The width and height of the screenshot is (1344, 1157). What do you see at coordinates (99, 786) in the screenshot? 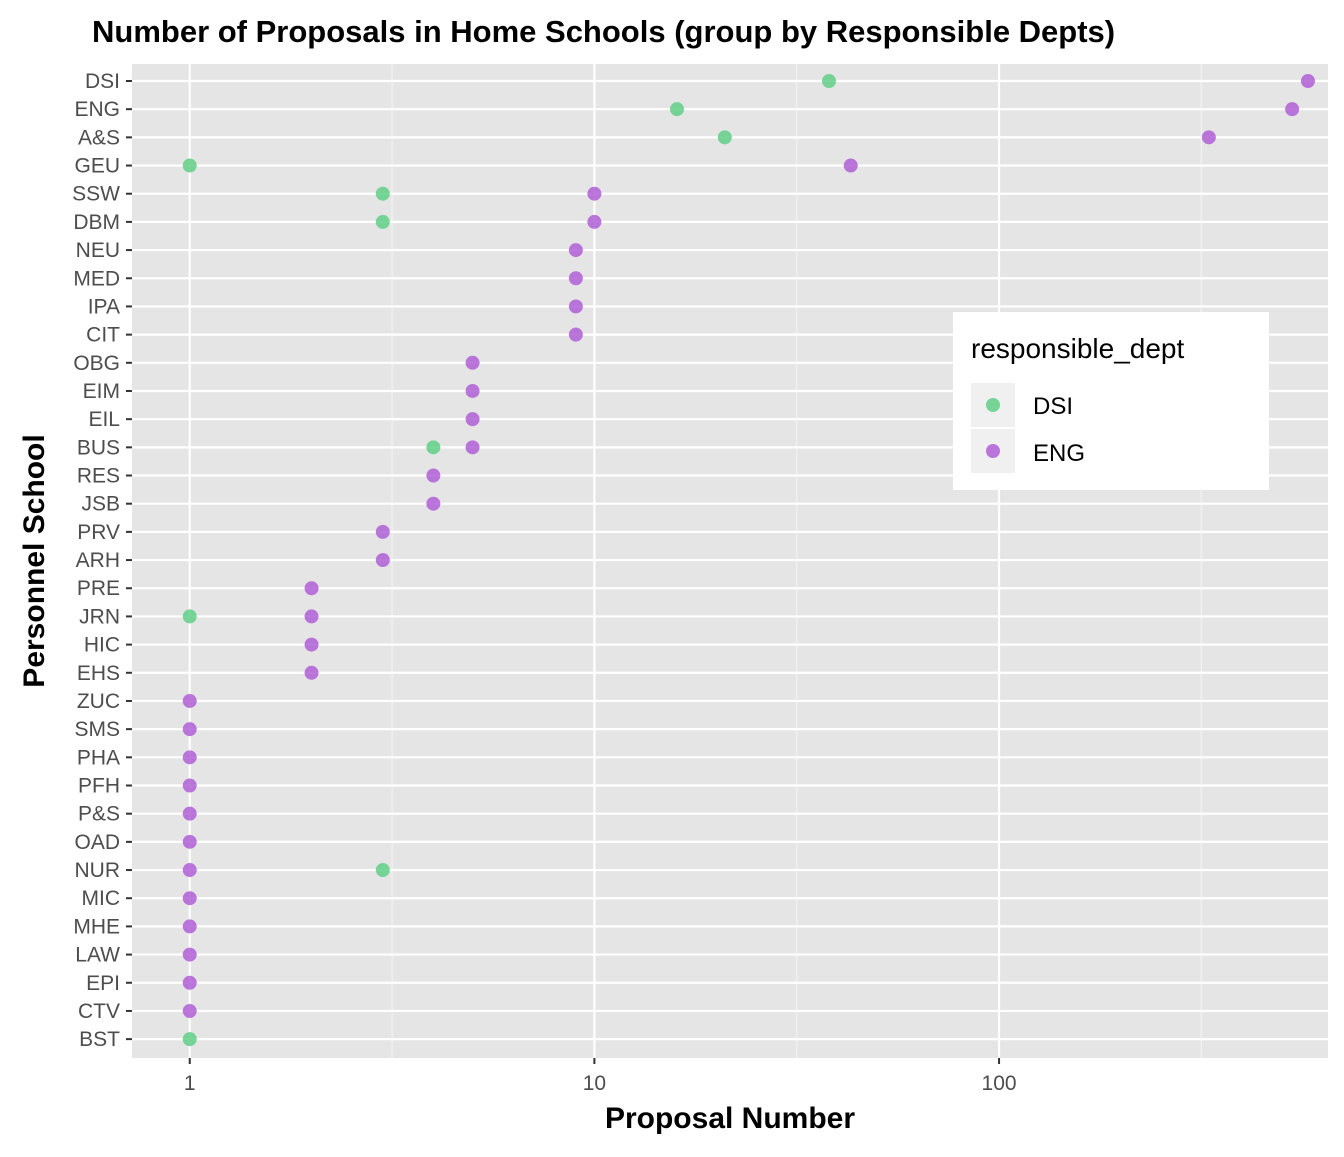
I see `y-tick-label: PFH` at bounding box center [99, 786].